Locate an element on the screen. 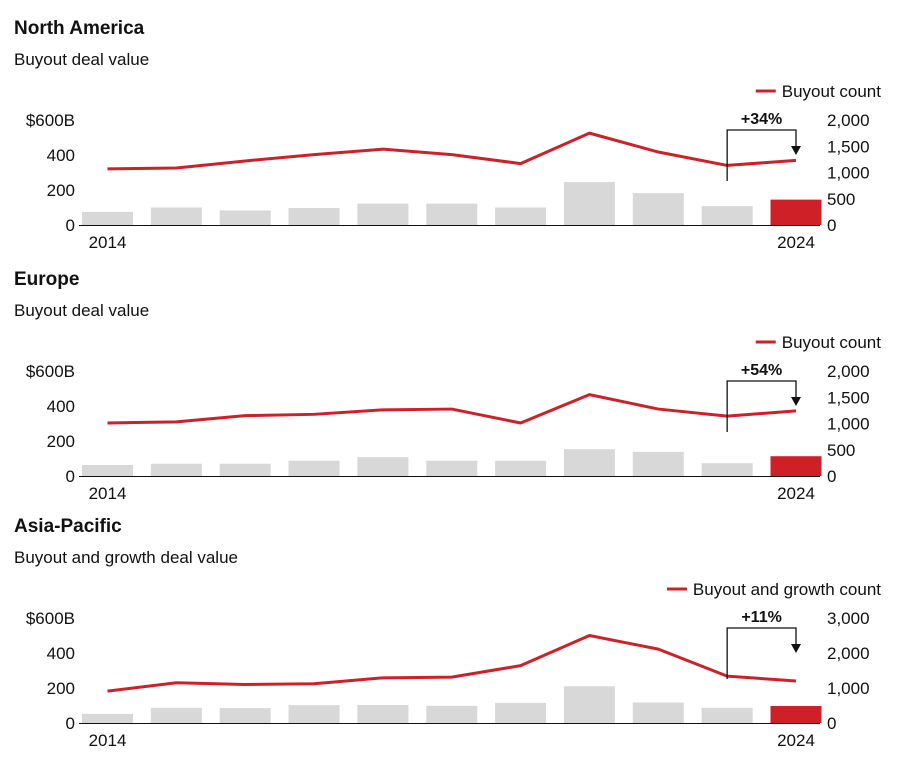 The height and width of the screenshot is (767, 919). annotation-label: +34% is located at coordinates (761, 119).